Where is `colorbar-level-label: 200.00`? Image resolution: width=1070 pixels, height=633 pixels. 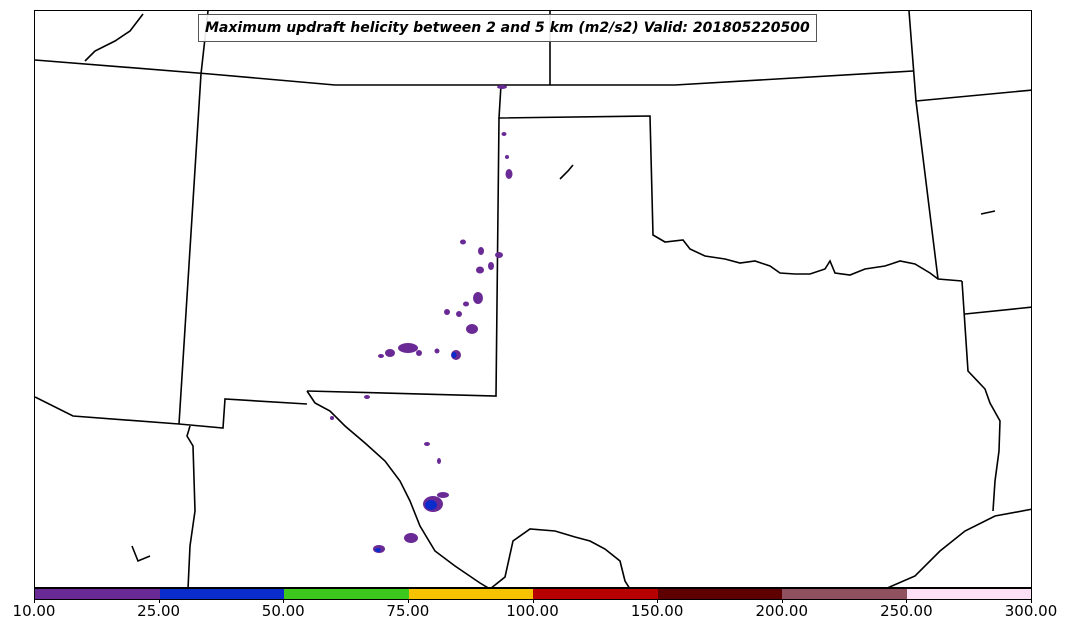 colorbar-level-label: 200.00 is located at coordinates (782, 611).